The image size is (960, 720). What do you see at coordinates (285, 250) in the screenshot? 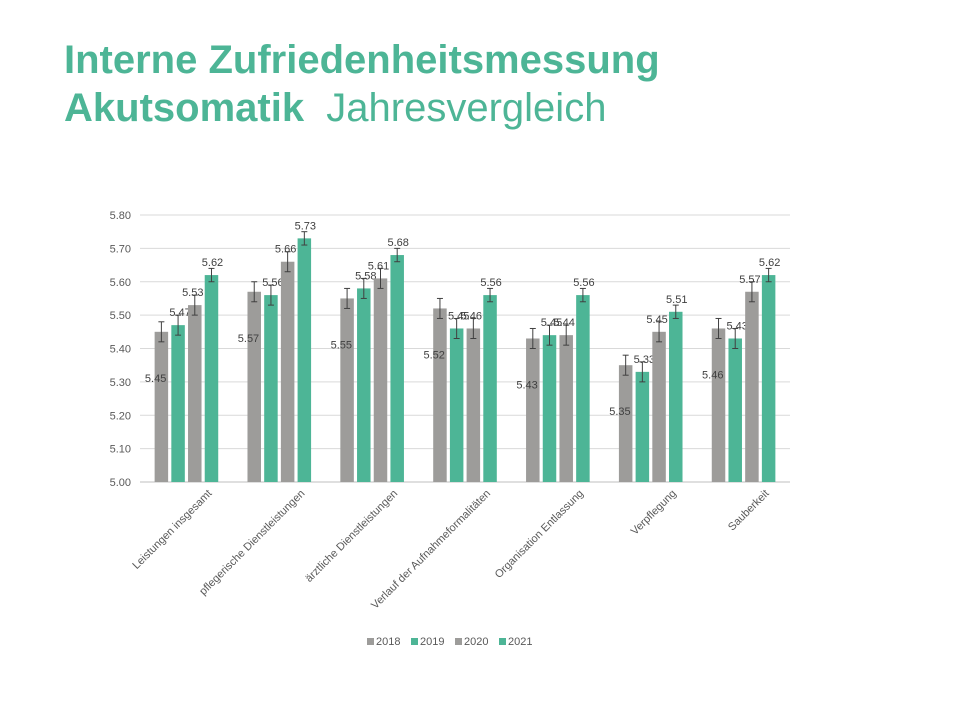
I see `data-label: 5.66` at bounding box center [285, 250].